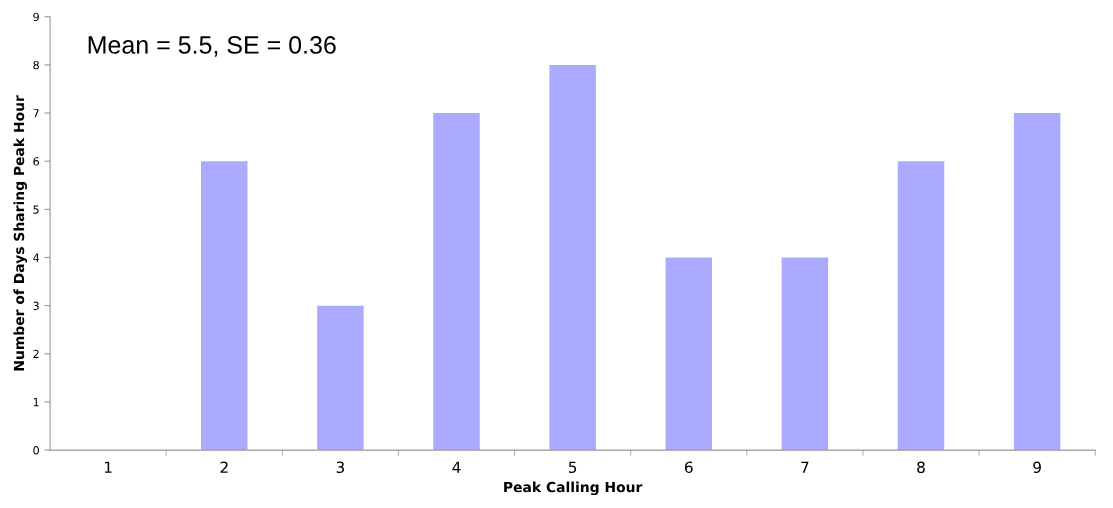  I want to click on y-tick-label: 5, so click(36, 209).